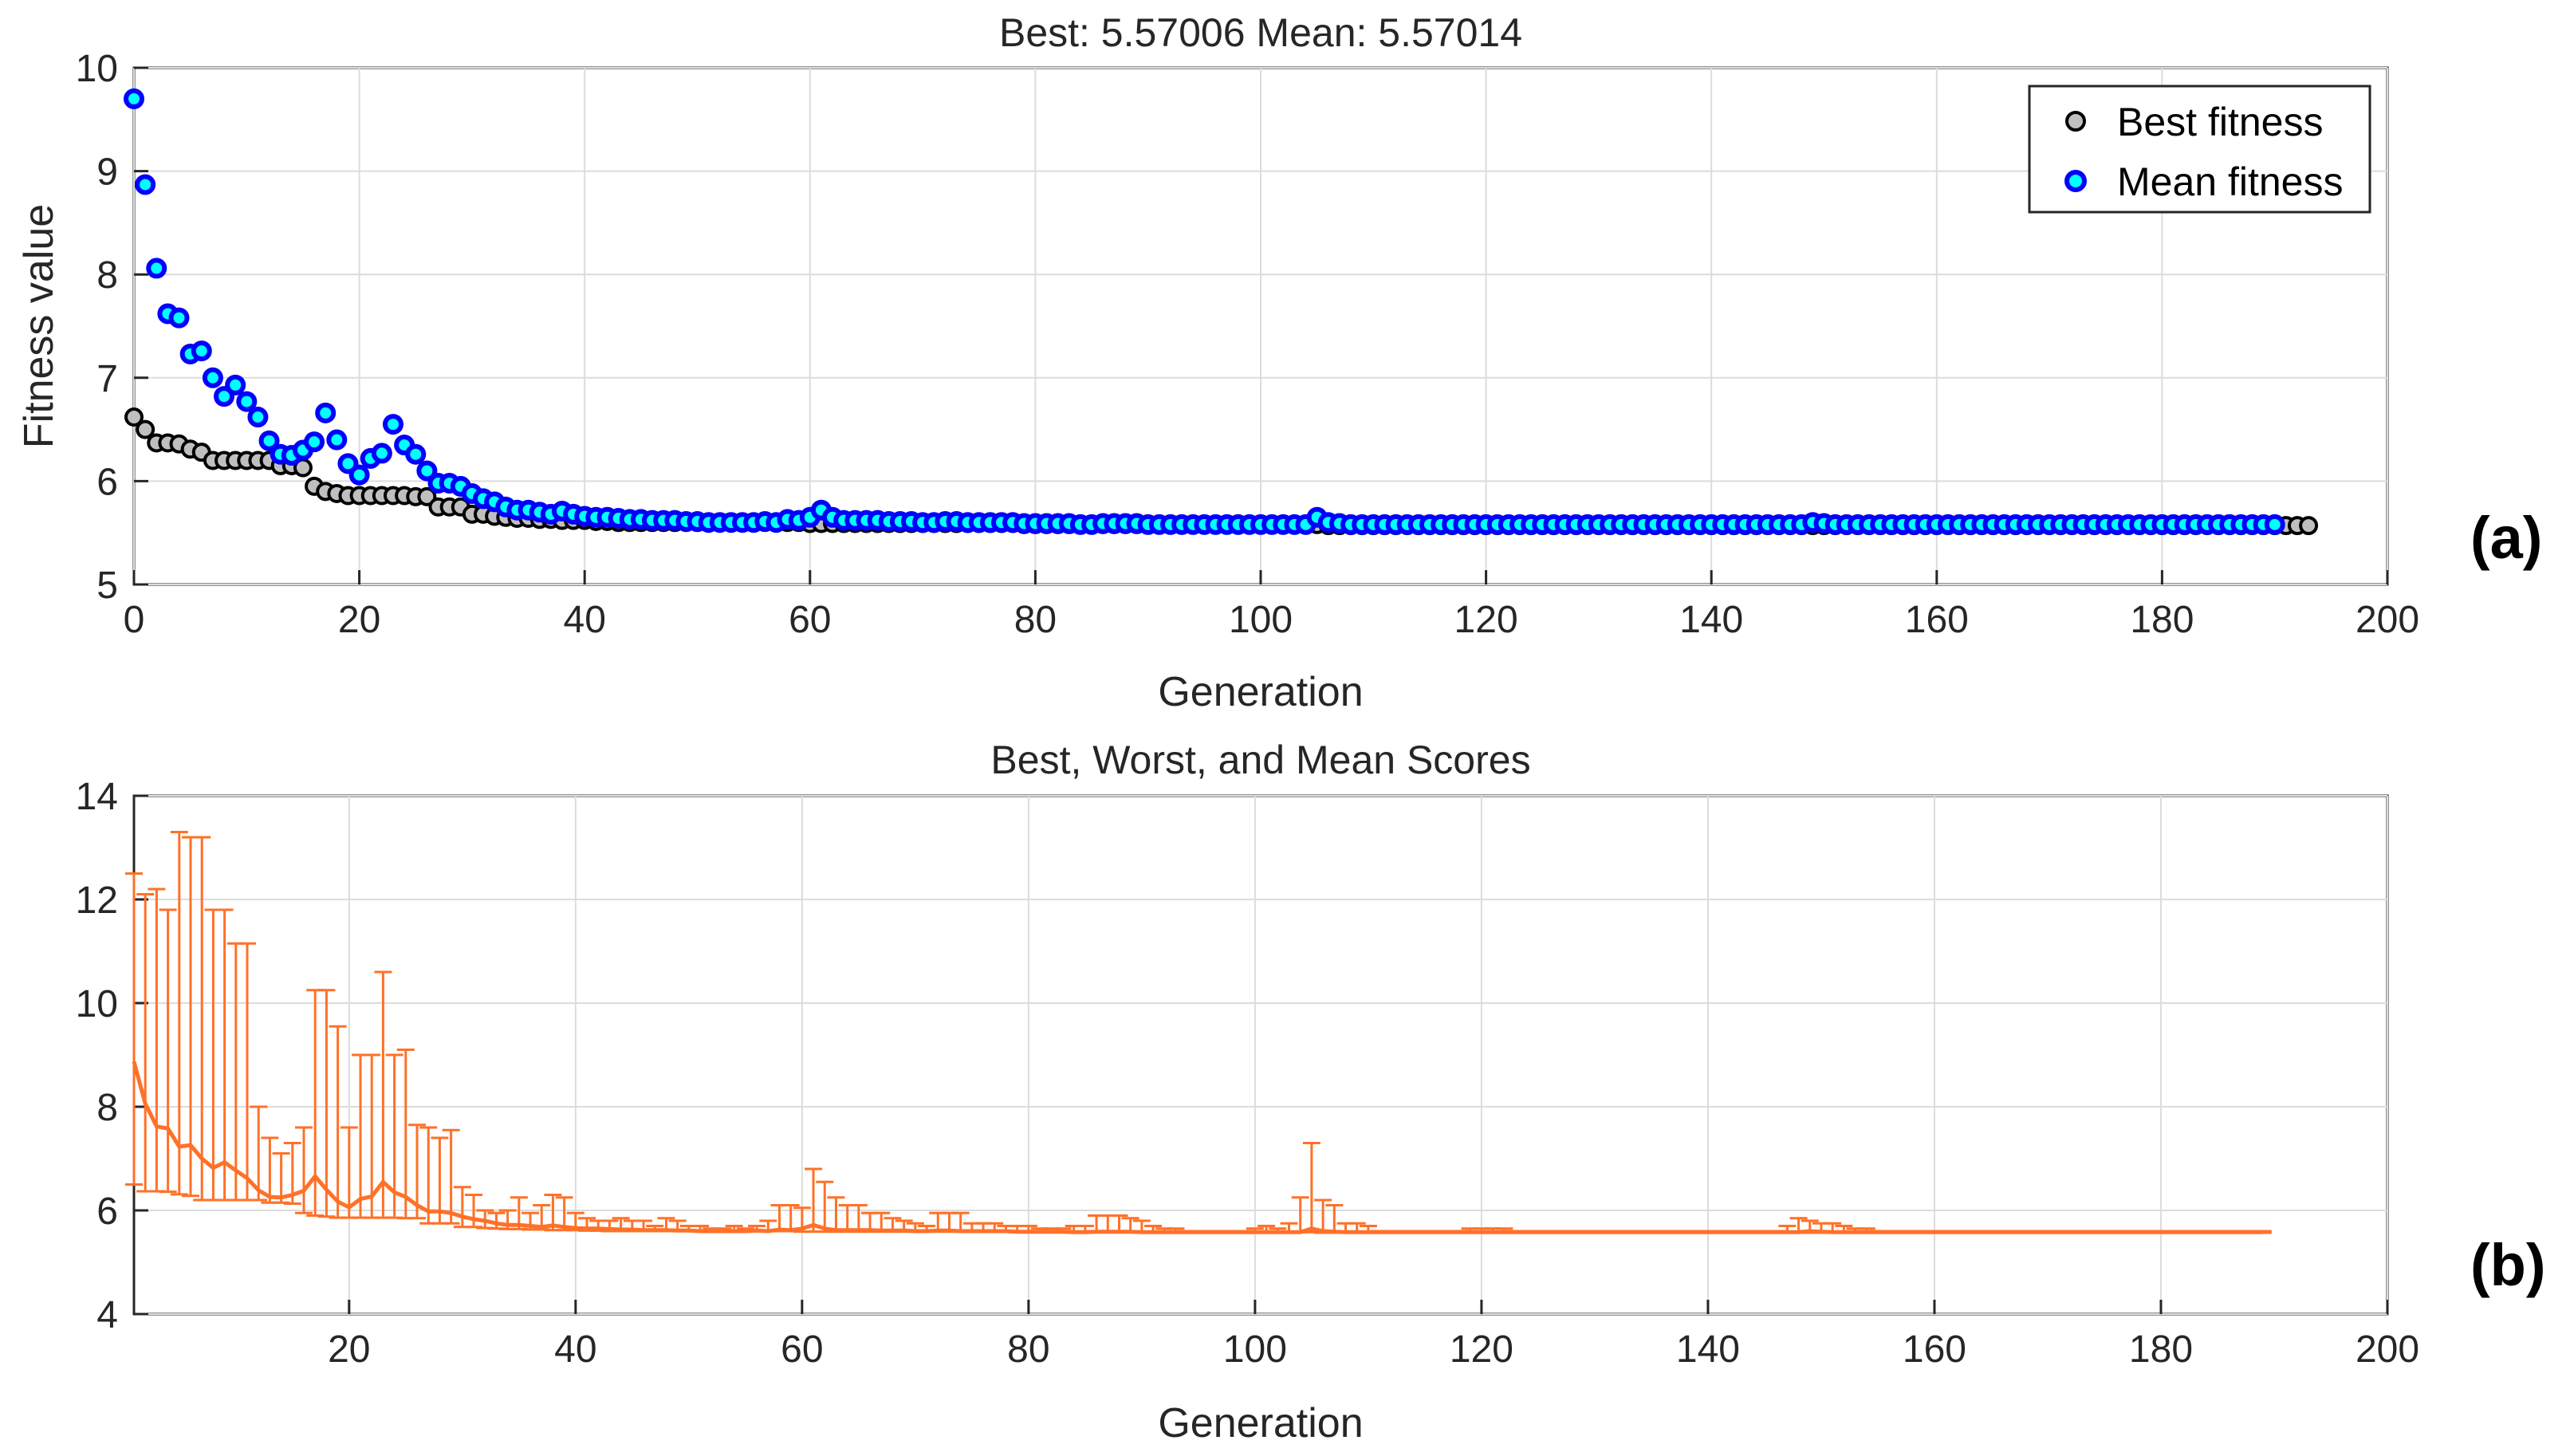 The height and width of the screenshot is (1456, 2574). Describe the element at coordinates (1260, 692) in the screenshot. I see `chart-a-xlabel: Generation` at that location.